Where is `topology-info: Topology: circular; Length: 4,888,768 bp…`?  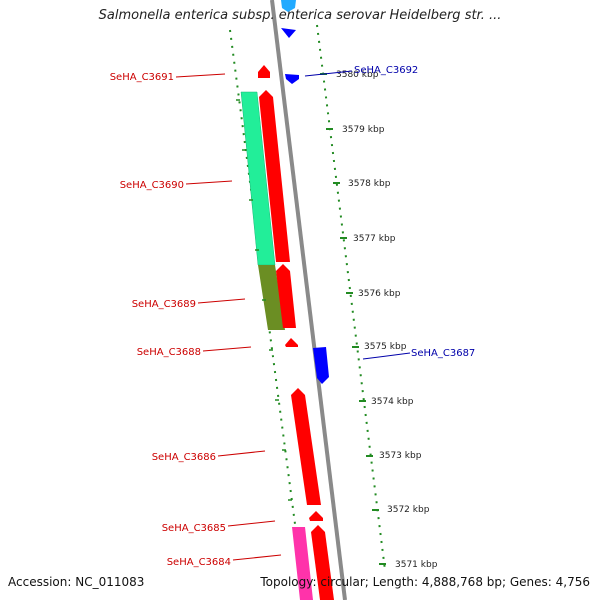 topology-info: Topology: circular; Length: 4,888,768 bp… is located at coordinates (425, 582).